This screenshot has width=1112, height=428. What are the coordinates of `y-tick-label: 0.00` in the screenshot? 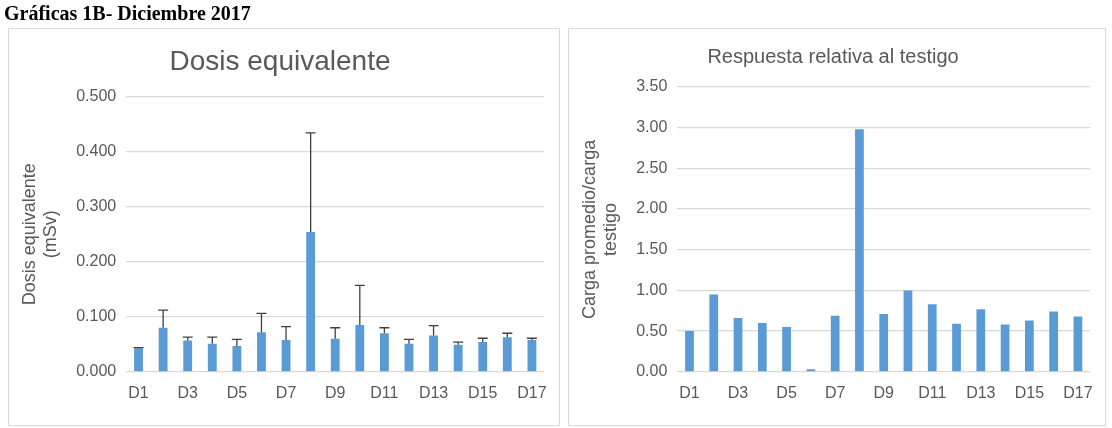 It's located at (652, 371).